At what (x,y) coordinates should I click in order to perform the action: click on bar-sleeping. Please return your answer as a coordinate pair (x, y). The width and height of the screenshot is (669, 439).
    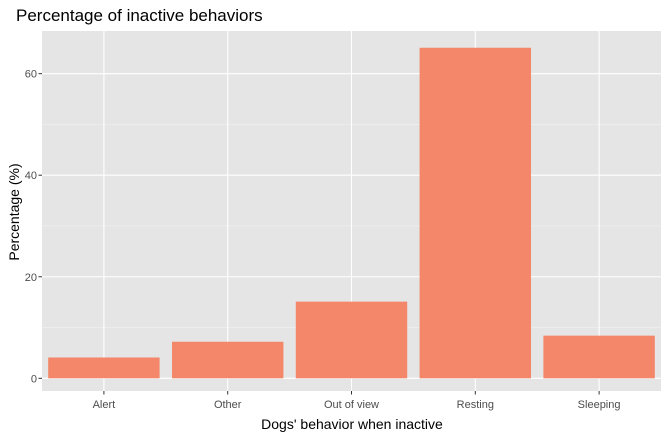
    Looking at the image, I should click on (599, 357).